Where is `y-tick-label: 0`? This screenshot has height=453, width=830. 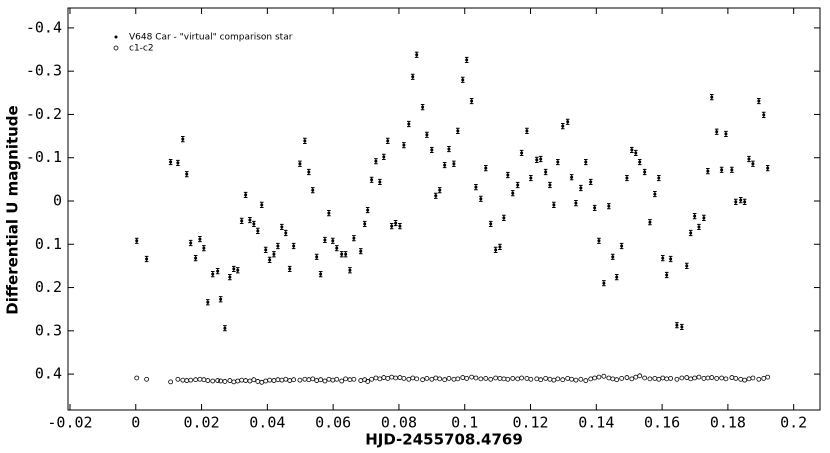 y-tick-label: 0 is located at coordinates (57, 200).